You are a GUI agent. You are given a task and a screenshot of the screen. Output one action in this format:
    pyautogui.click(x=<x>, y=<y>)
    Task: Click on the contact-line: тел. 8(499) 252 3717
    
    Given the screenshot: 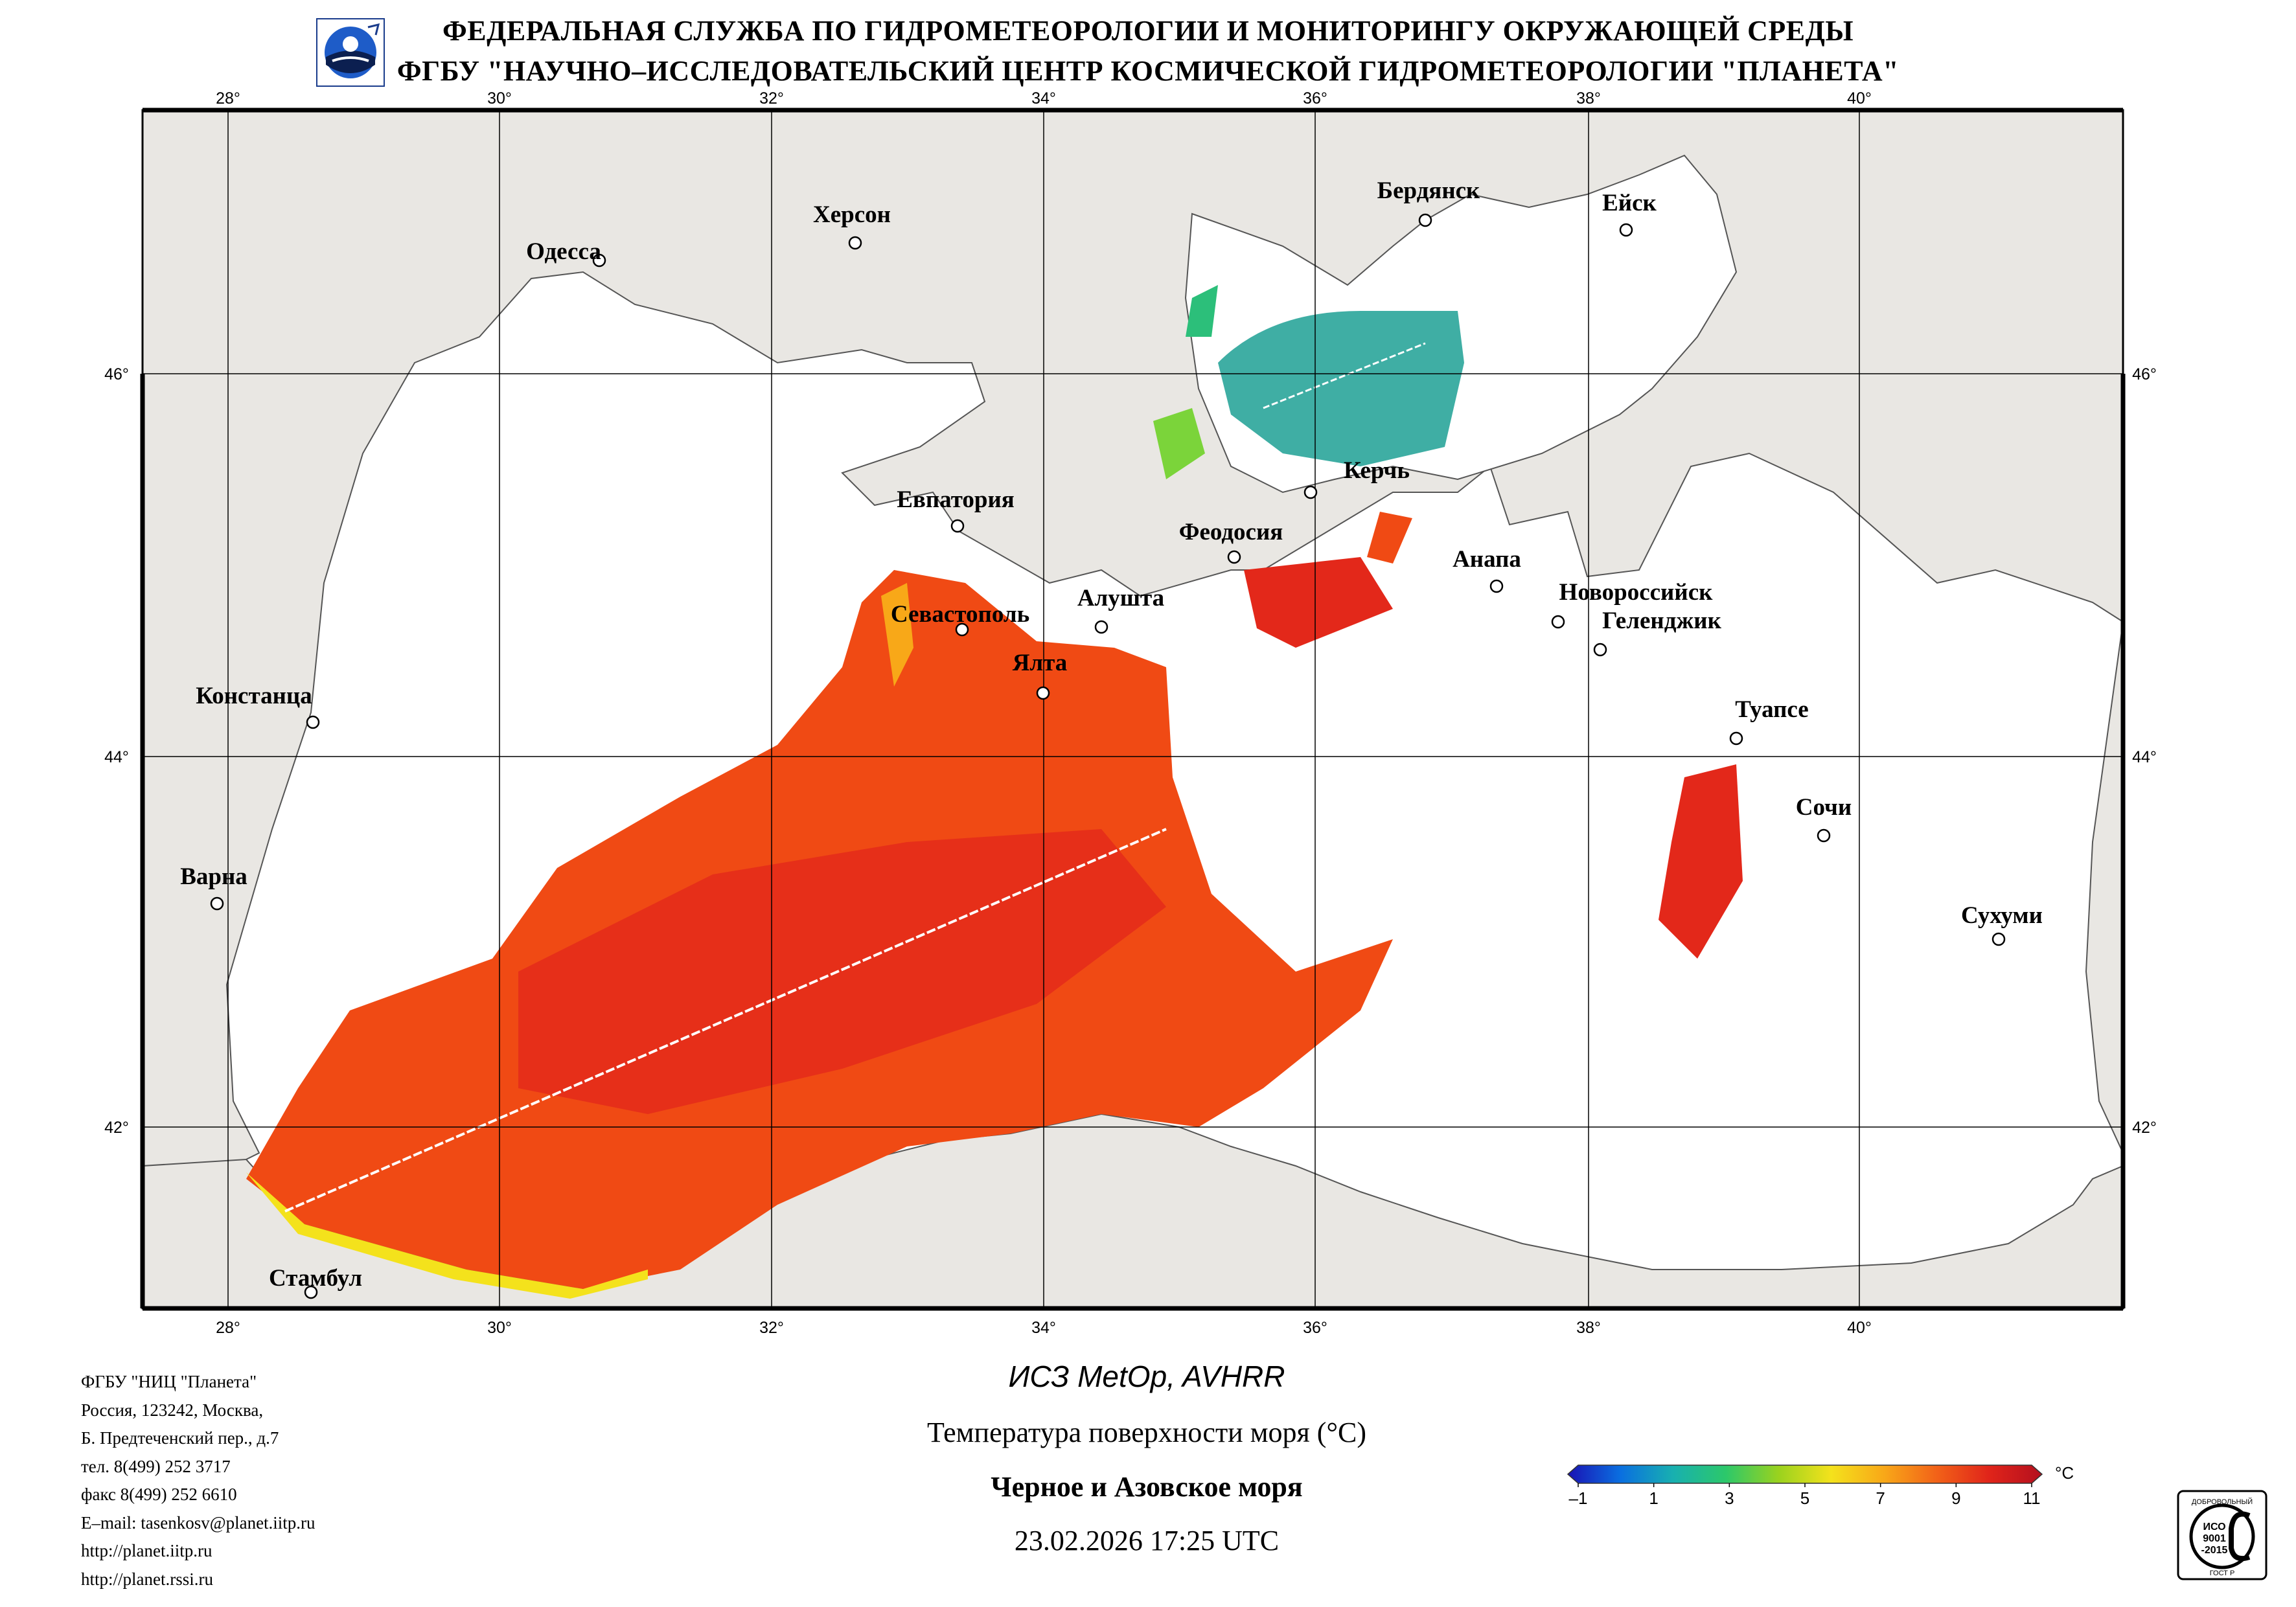 What is the action you would take?
    pyautogui.click(x=156, y=1466)
    